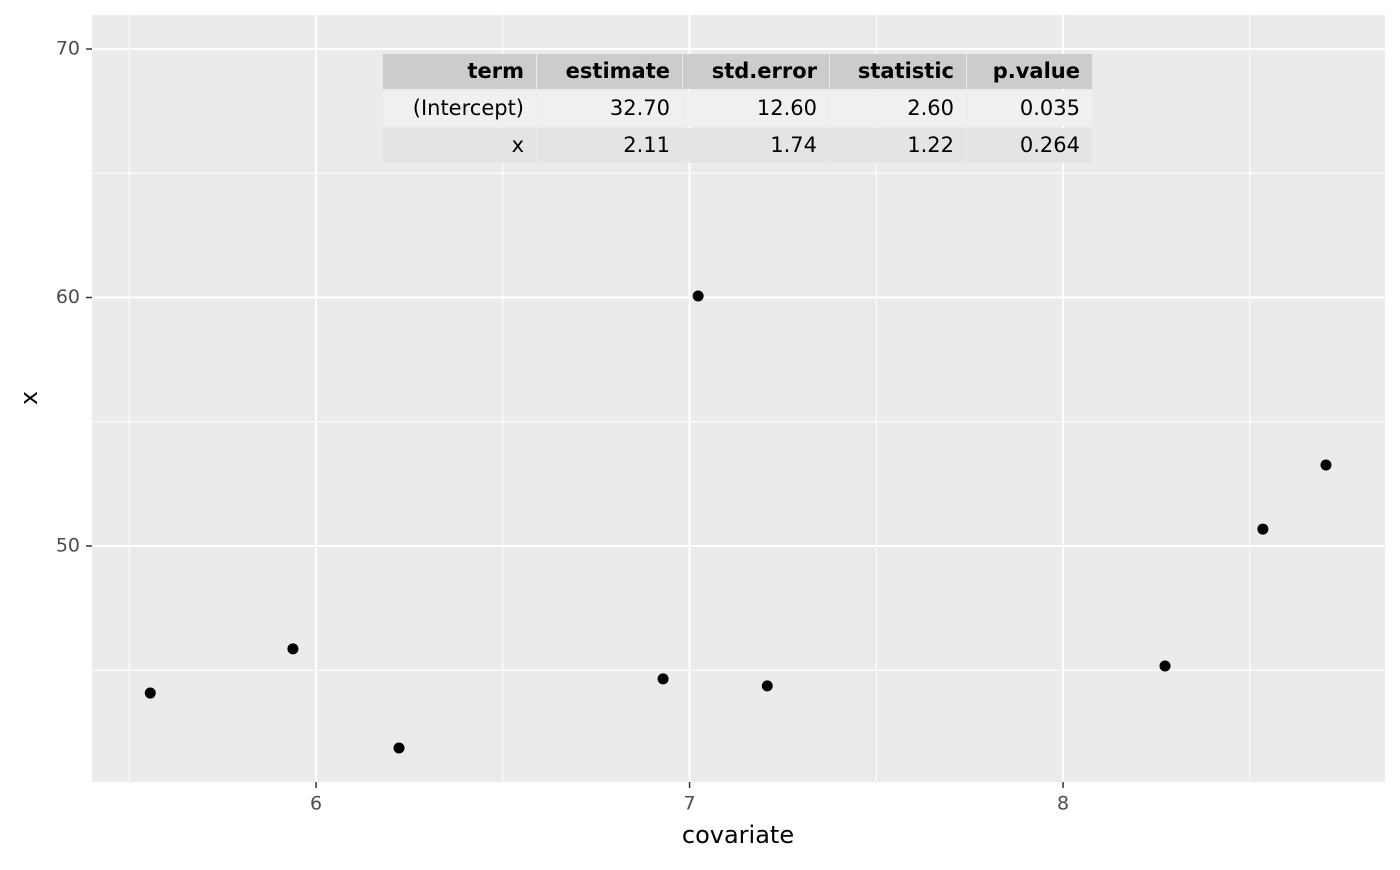  I want to click on table-cell-text: 2.60, so click(930, 108).